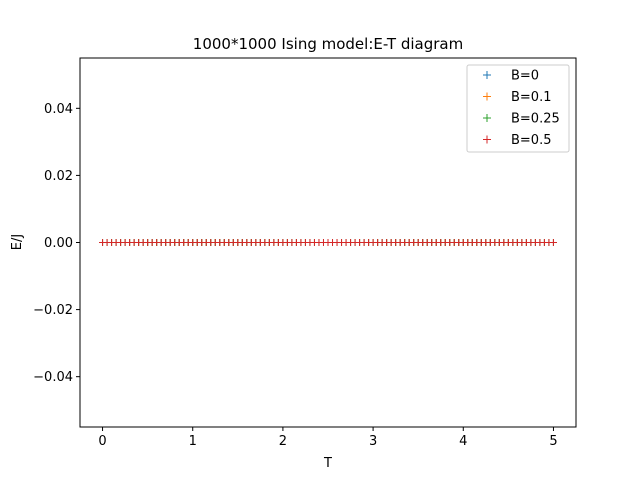 This screenshot has height=480, width=640. I want to click on x-tick-label: 3, so click(373, 441).